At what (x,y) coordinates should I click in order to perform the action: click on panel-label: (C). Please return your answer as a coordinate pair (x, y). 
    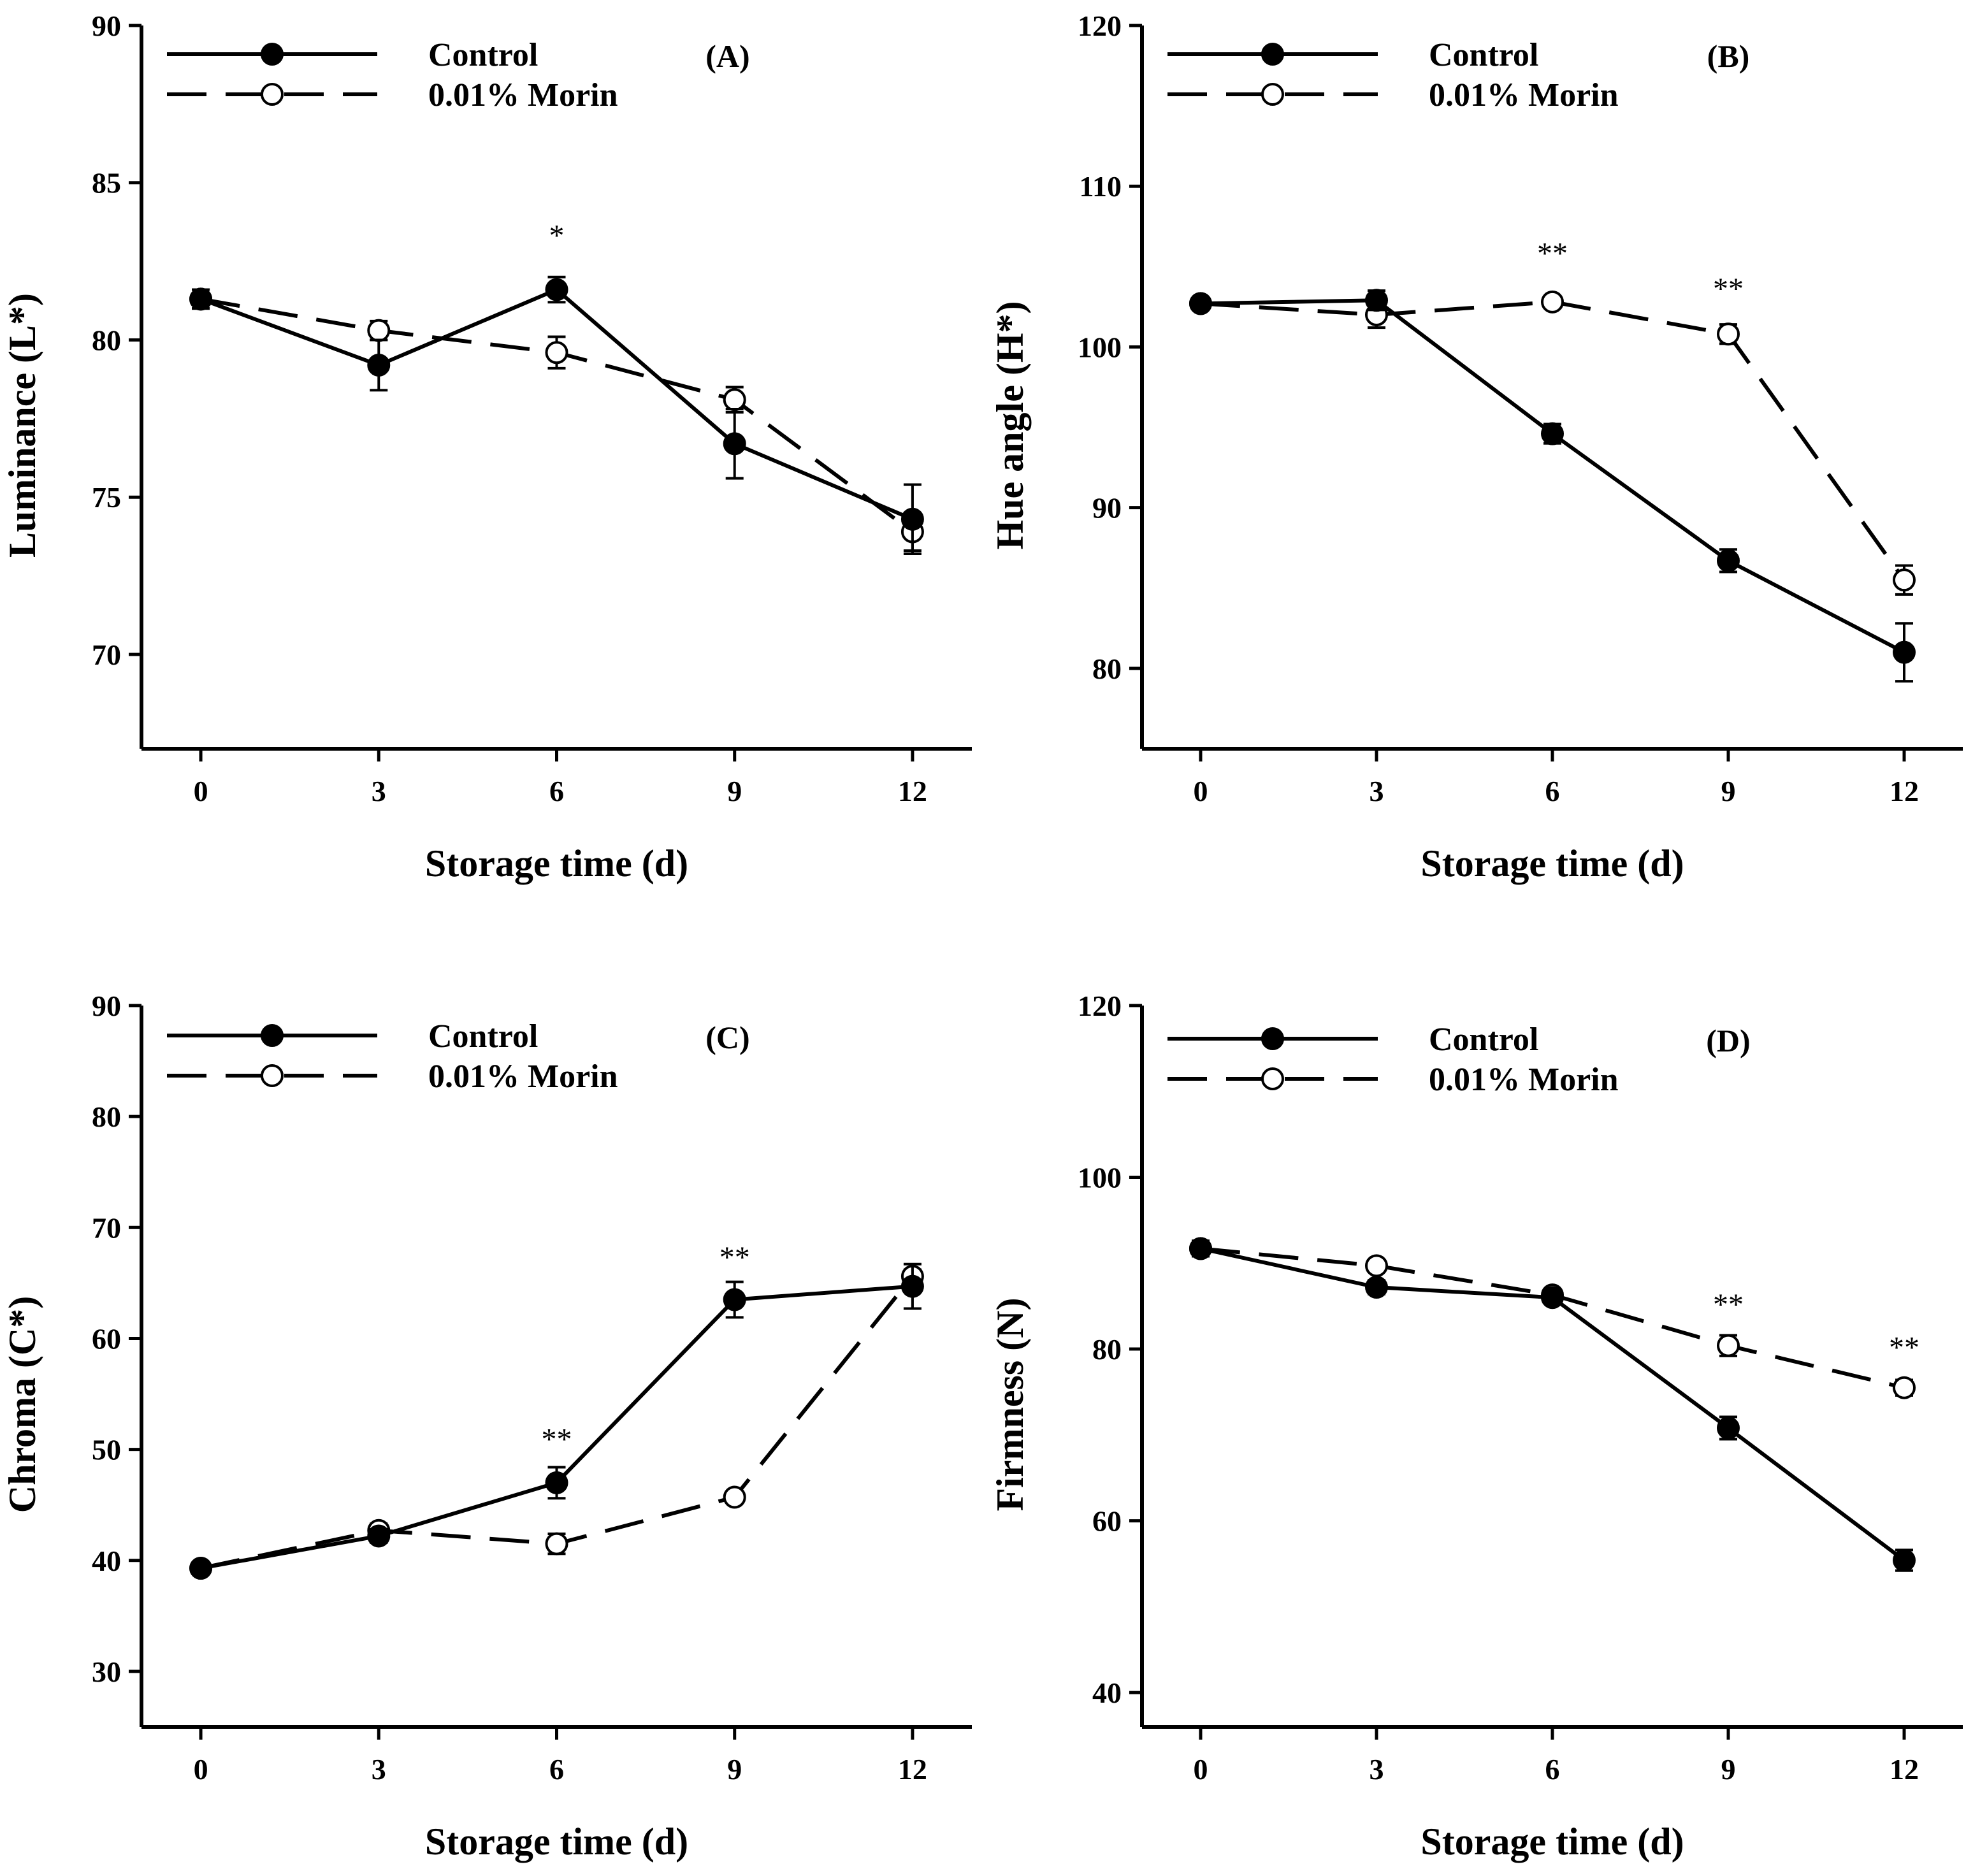
    Looking at the image, I should click on (727, 1037).